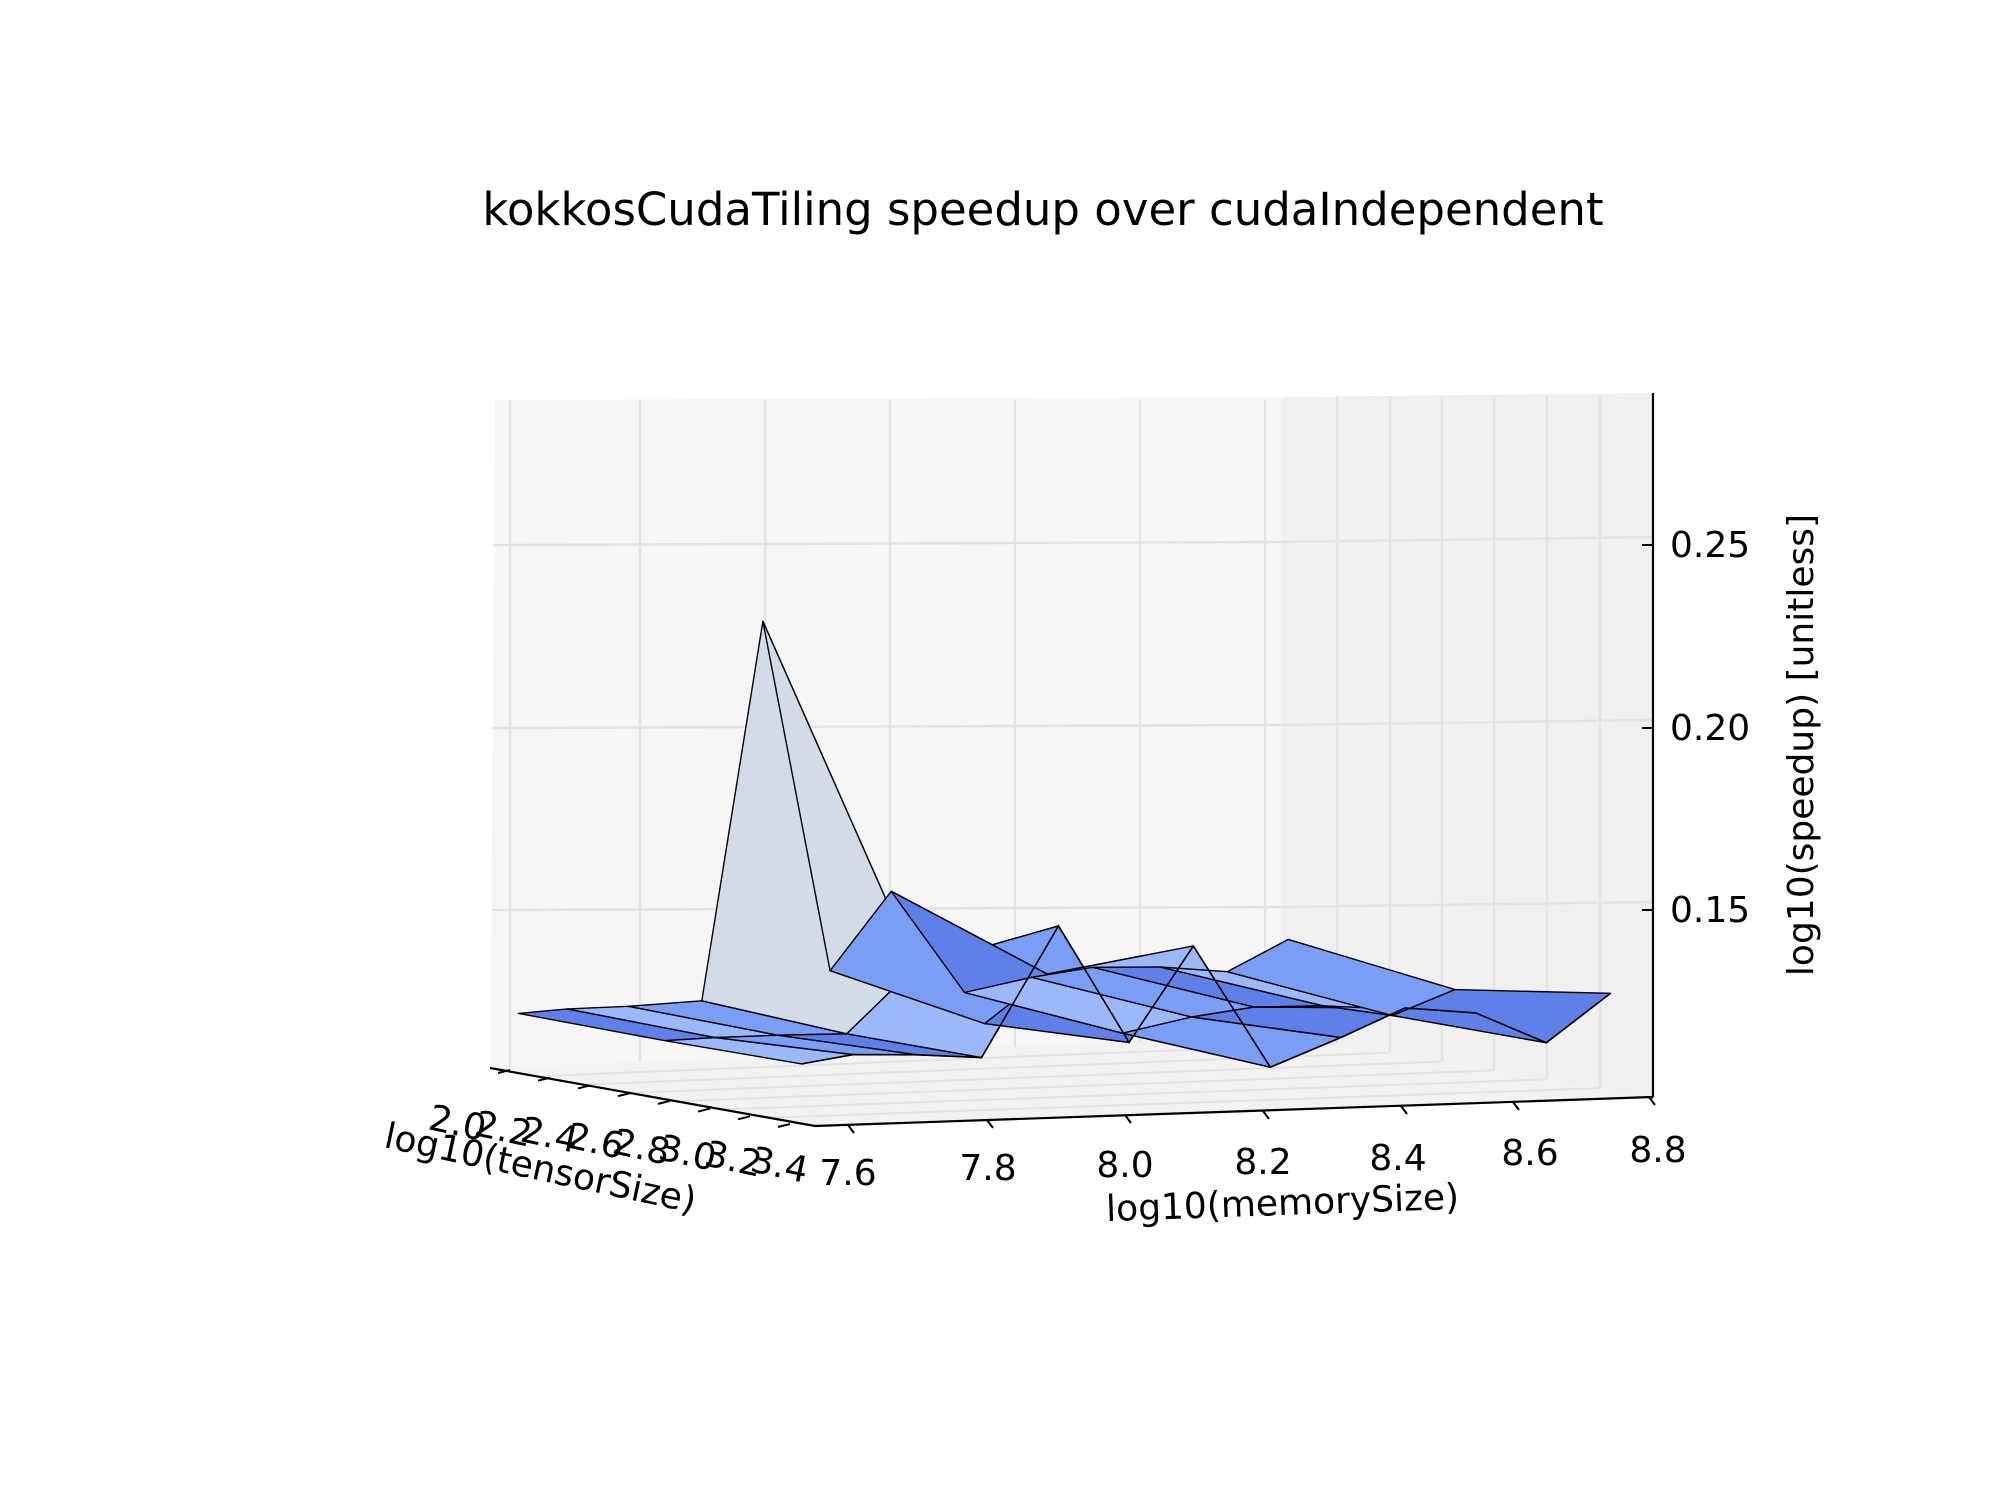 The height and width of the screenshot is (1504, 2000). Describe the element at coordinates (1710, 728) in the screenshot. I see `z-tick-label: 0.20` at that location.